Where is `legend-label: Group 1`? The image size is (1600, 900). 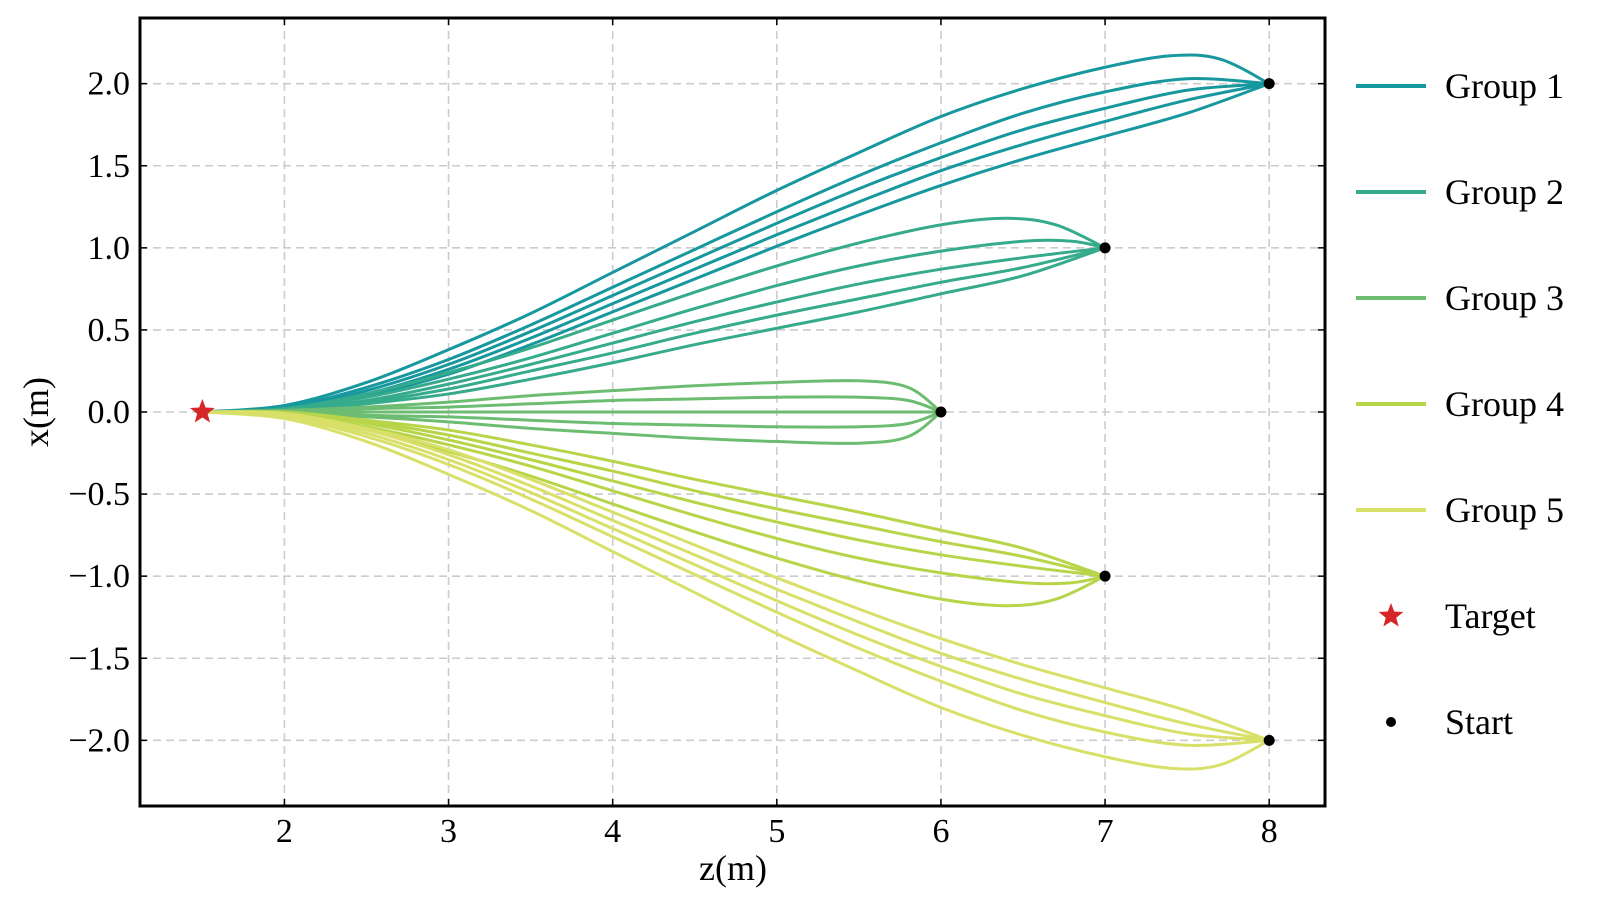 legend-label: Group 1 is located at coordinates (1504, 86).